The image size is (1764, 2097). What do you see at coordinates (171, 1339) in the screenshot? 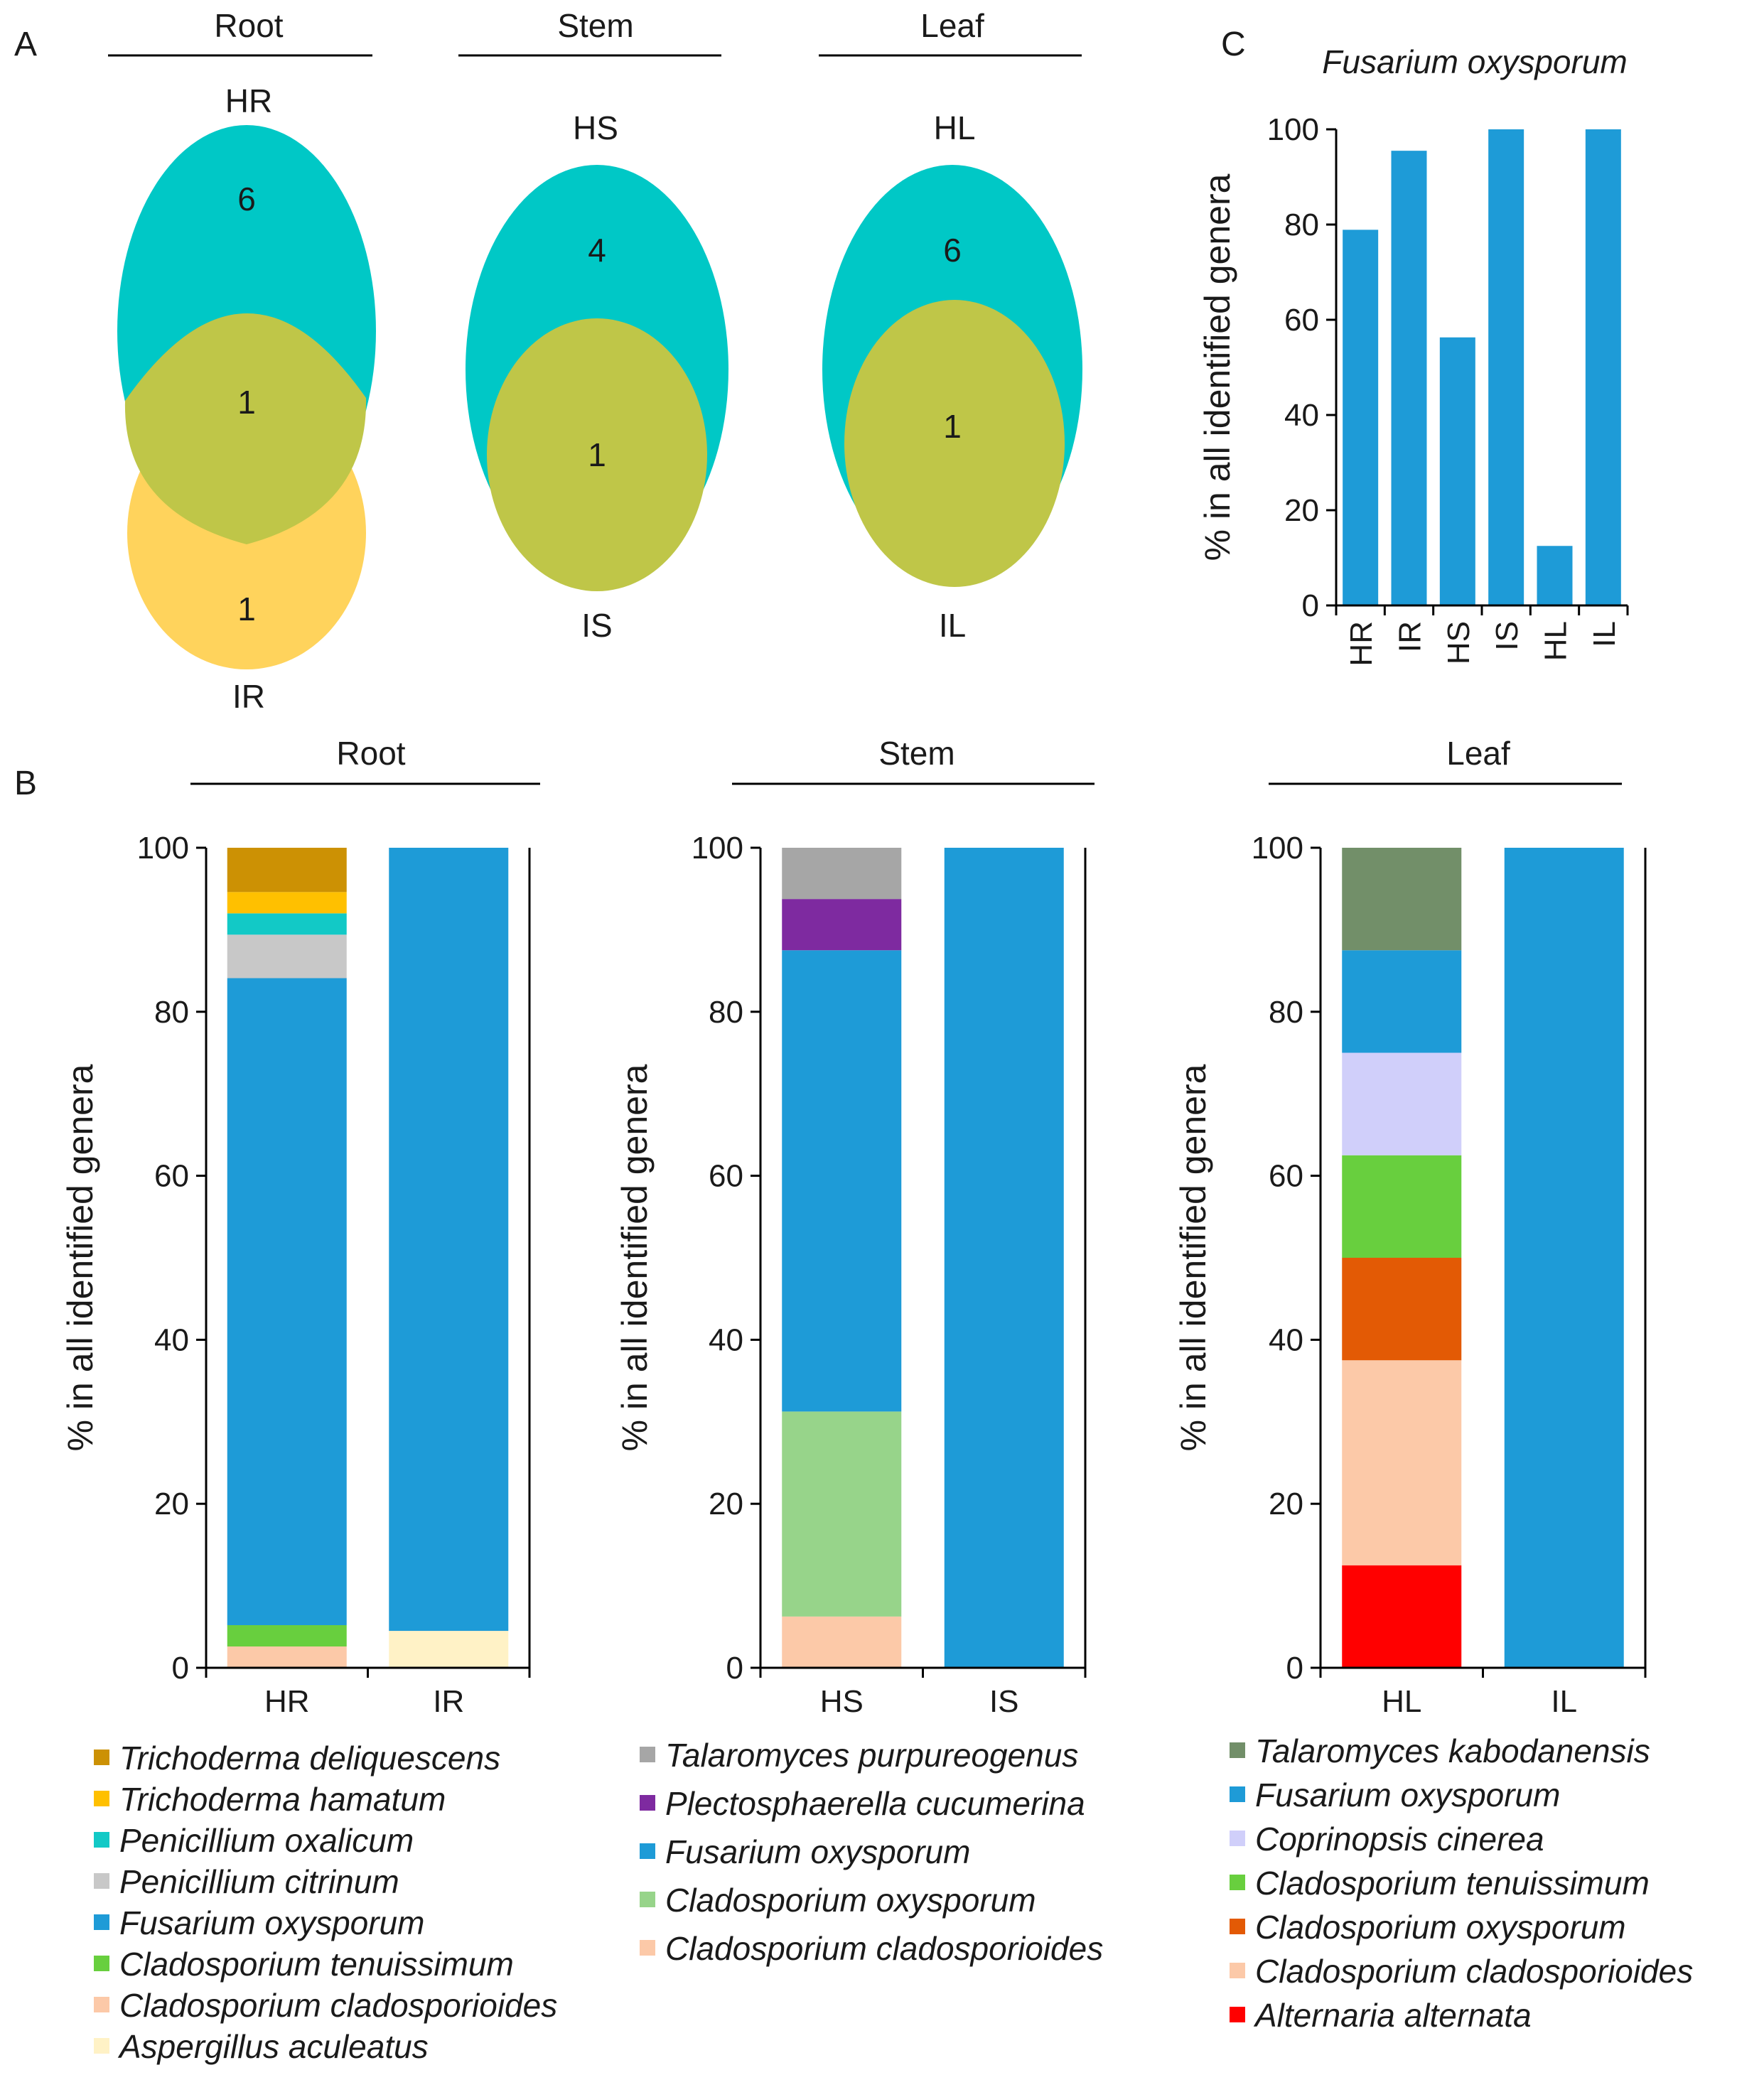
I see `b-root-y-tick-40: 40` at bounding box center [171, 1339].